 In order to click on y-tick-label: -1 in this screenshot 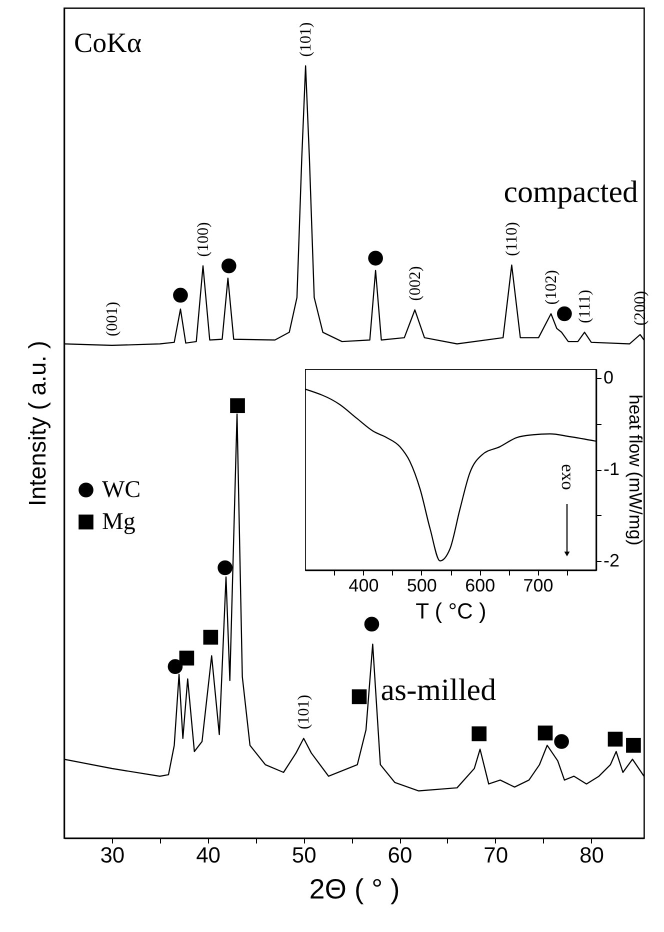, I will do `click(612, 469)`.